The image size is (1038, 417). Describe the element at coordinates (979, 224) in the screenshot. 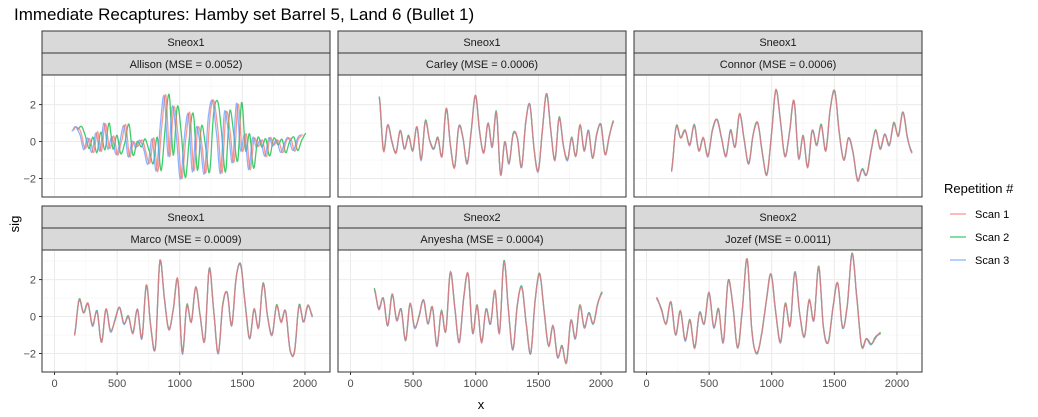

I see `legend: Repetition # Scan 1 Scan 2 Scan 3` at that location.